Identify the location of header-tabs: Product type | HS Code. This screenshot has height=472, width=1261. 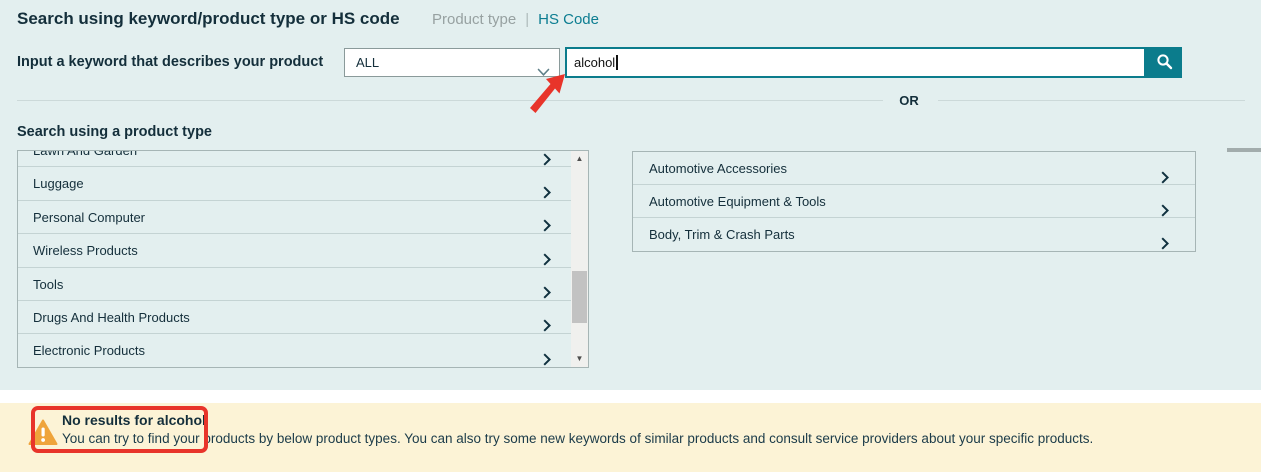
(515, 19).